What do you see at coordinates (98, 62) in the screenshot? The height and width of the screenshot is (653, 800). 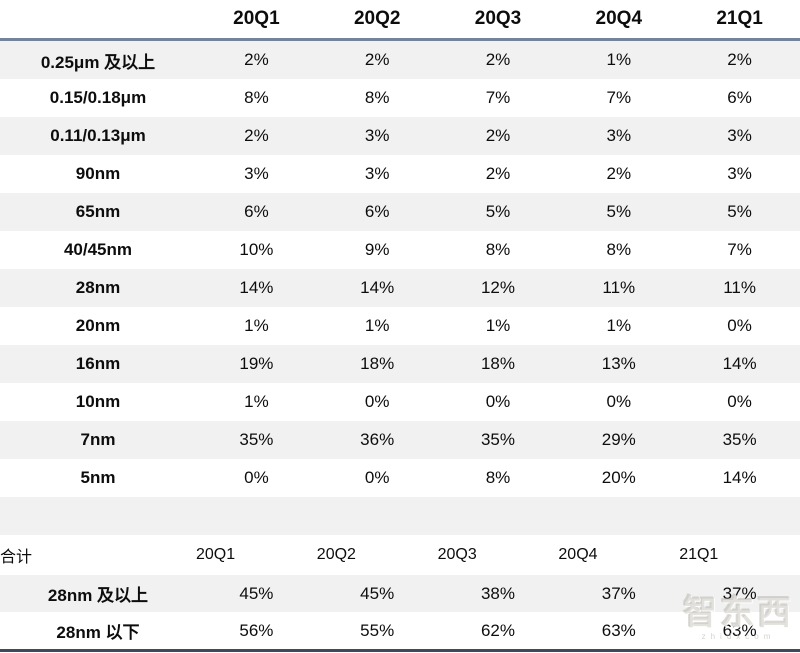 I see `row-label: 0.25μm 及以上` at bounding box center [98, 62].